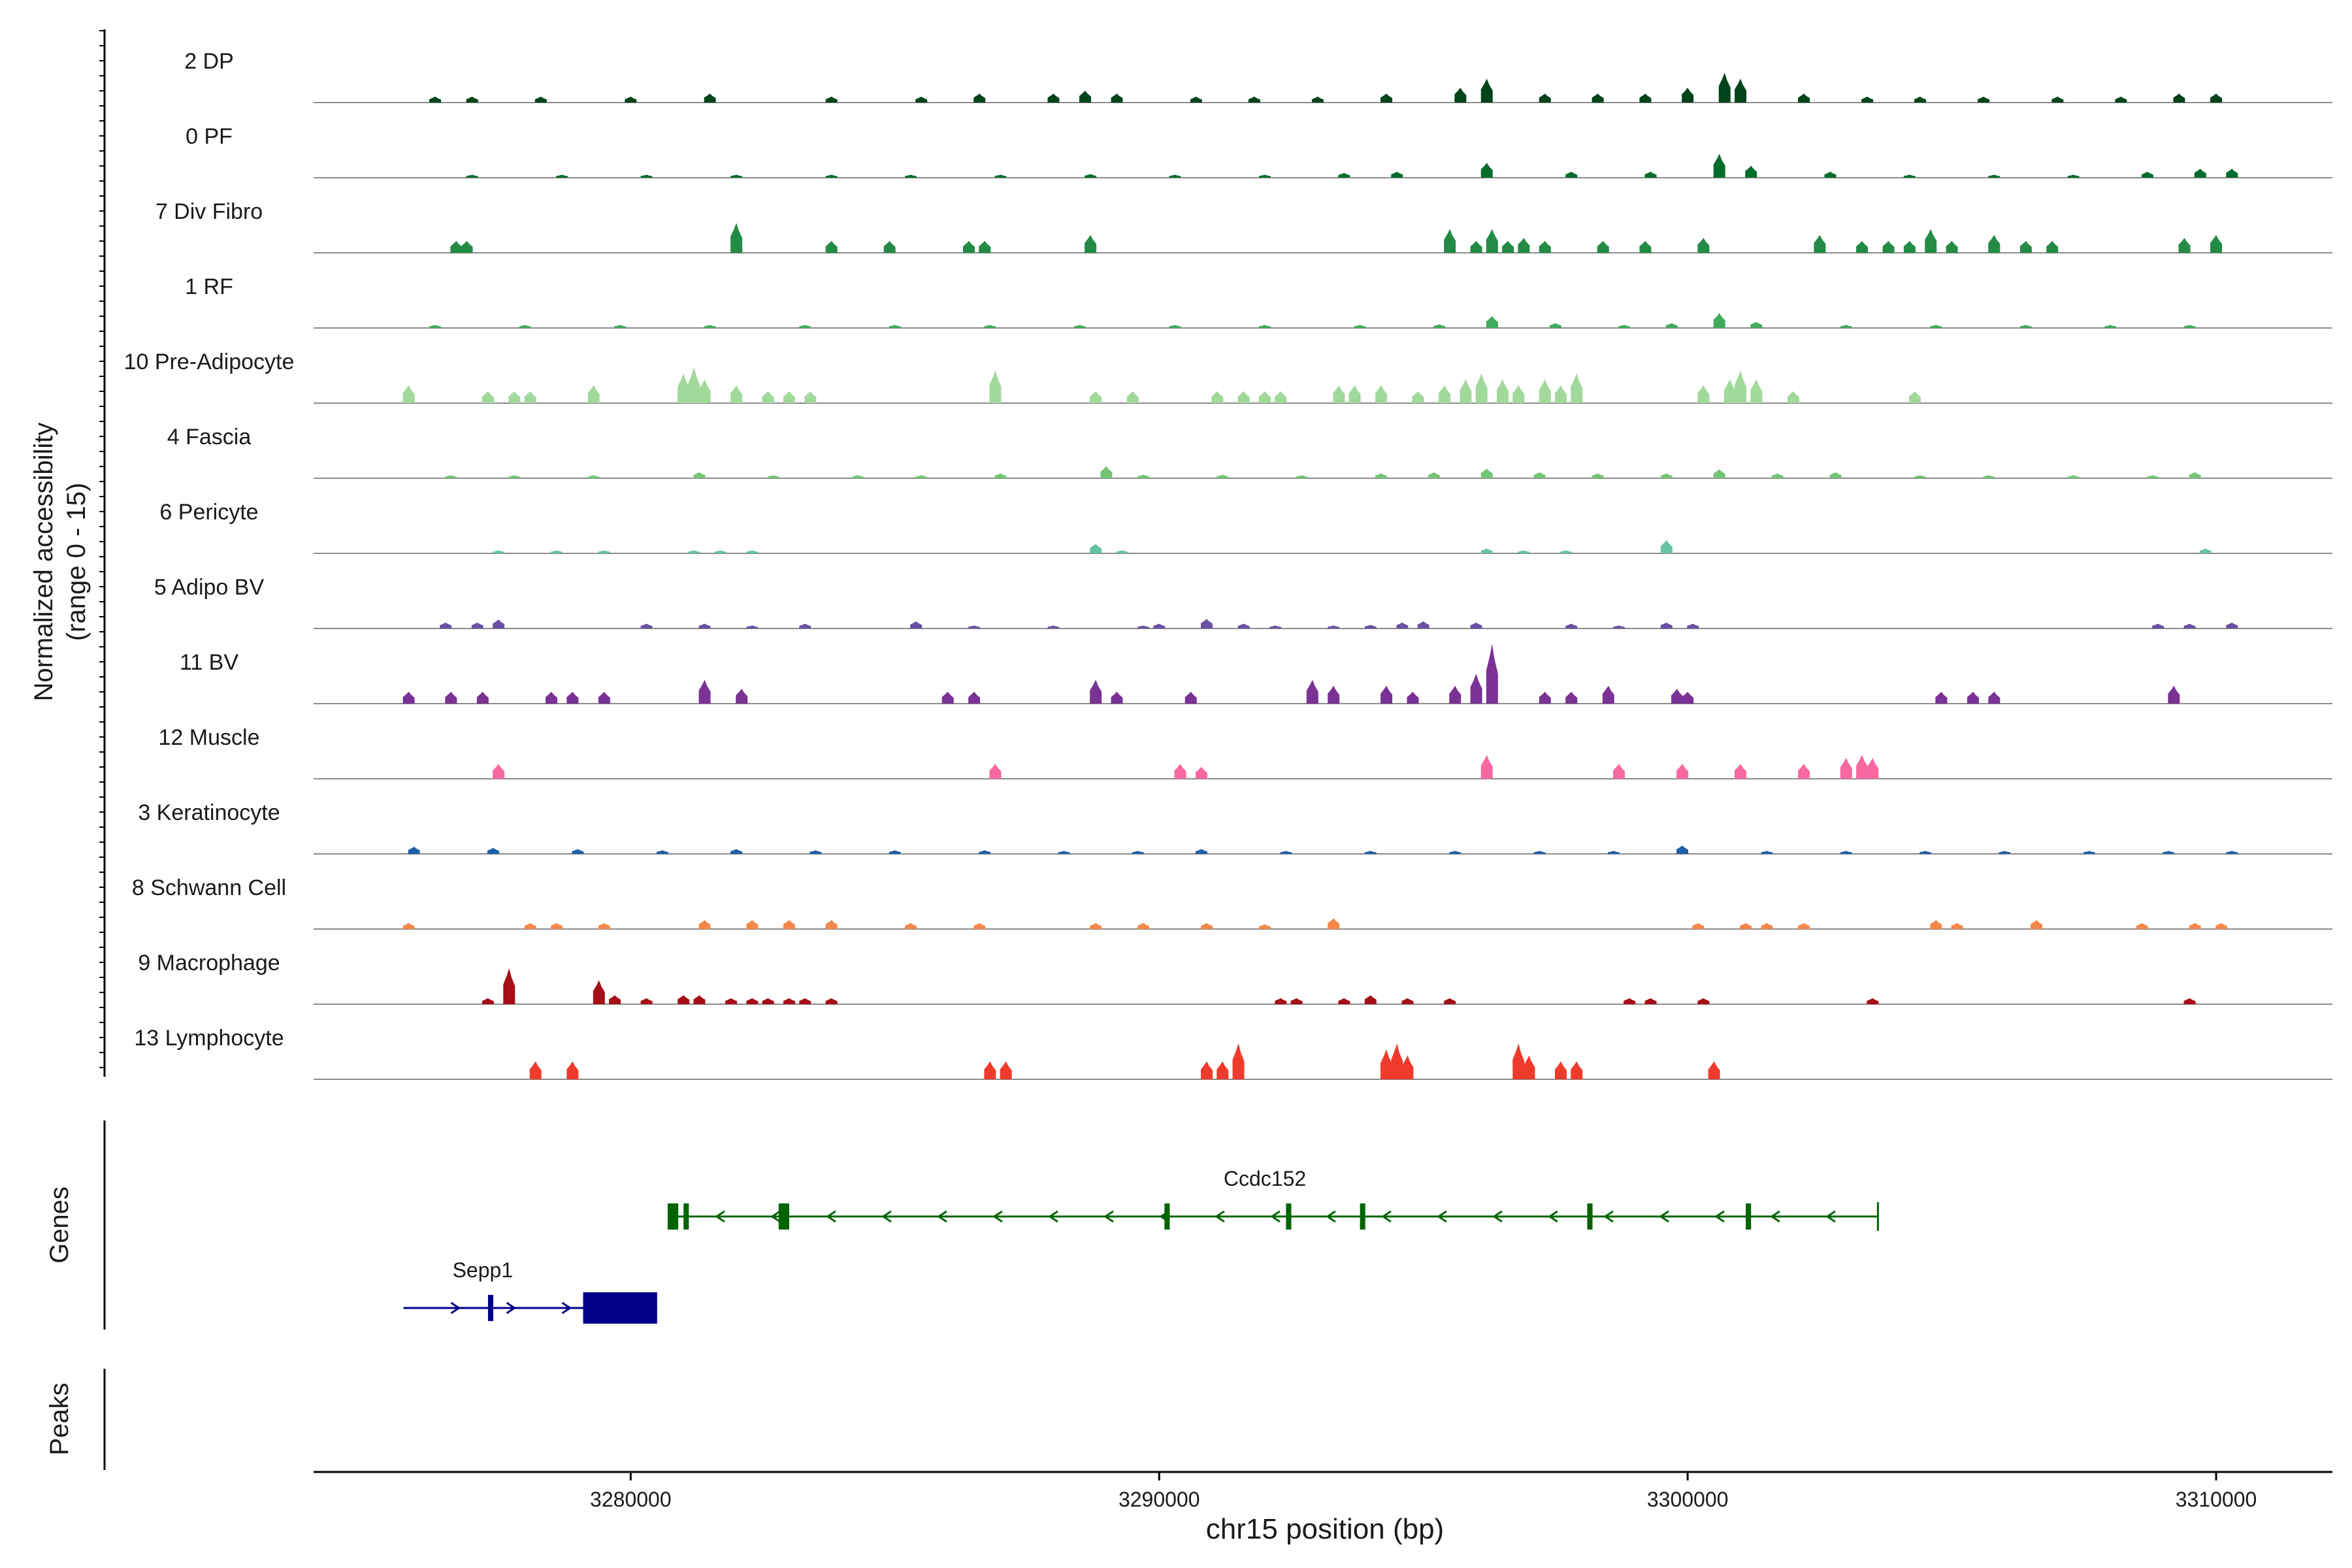  I want to click on track-label: 11 BV, so click(209, 662).